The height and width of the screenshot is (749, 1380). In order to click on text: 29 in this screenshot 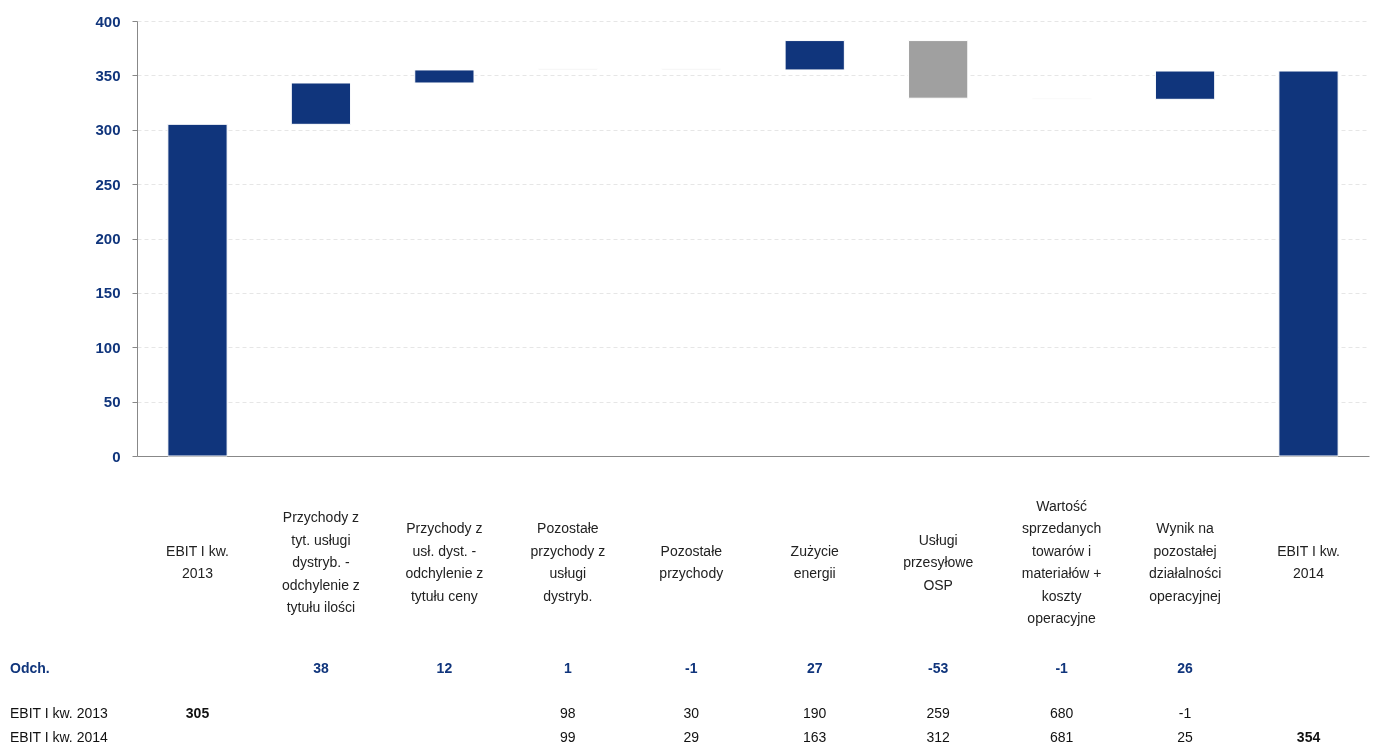, I will do `click(691, 737)`.